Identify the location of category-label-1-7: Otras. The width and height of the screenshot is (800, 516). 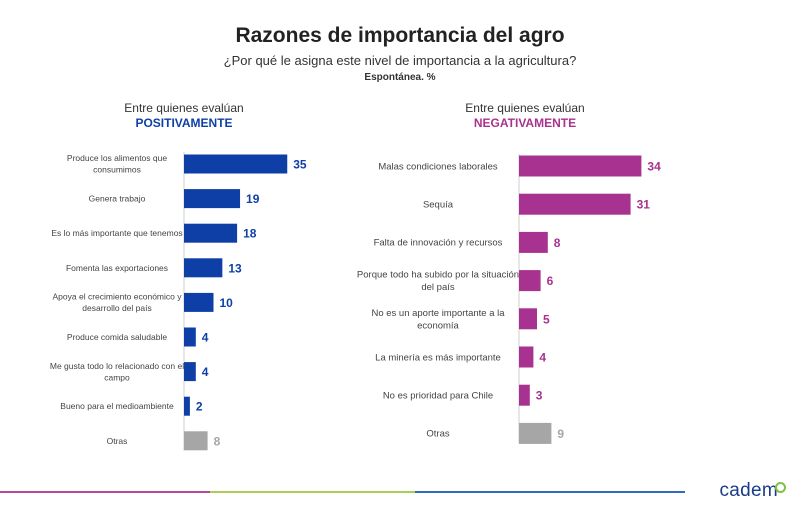
(437, 434).